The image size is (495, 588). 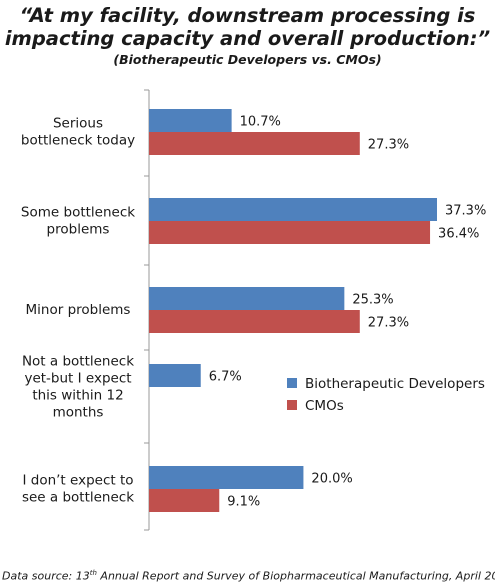 What do you see at coordinates (331, 479) in the screenshot?
I see `data-label: 20.0%` at bounding box center [331, 479].